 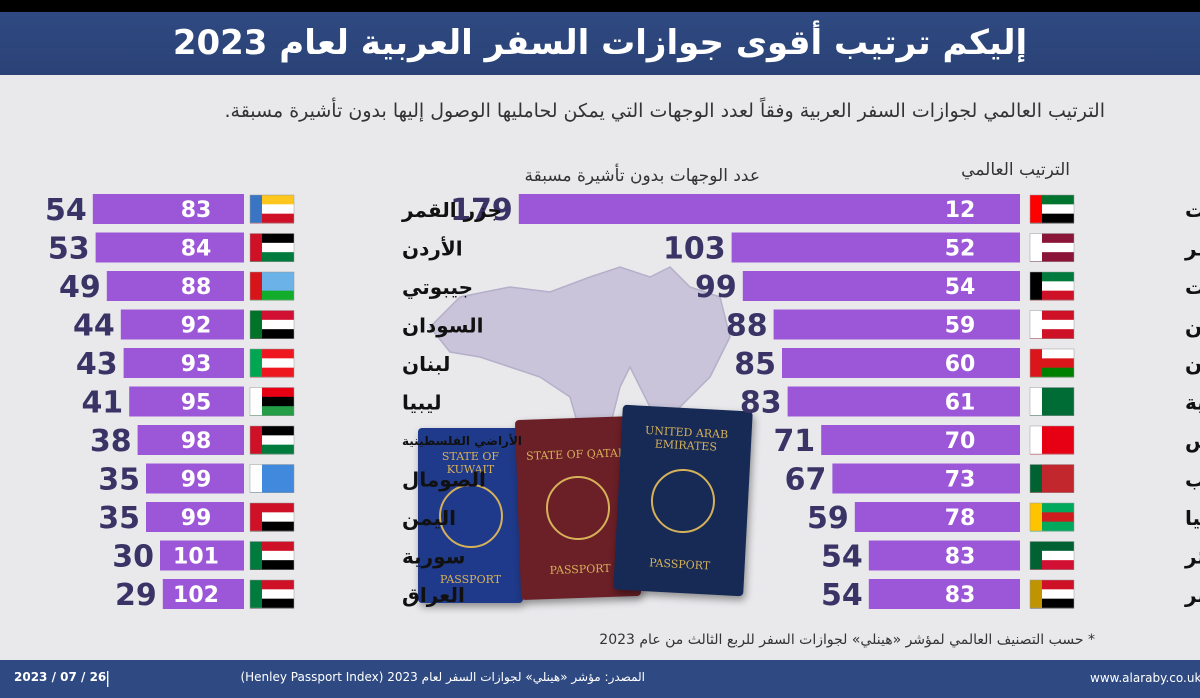 What do you see at coordinates (433, 557) in the screenshot?
I see `category-label: سورية` at bounding box center [433, 557].